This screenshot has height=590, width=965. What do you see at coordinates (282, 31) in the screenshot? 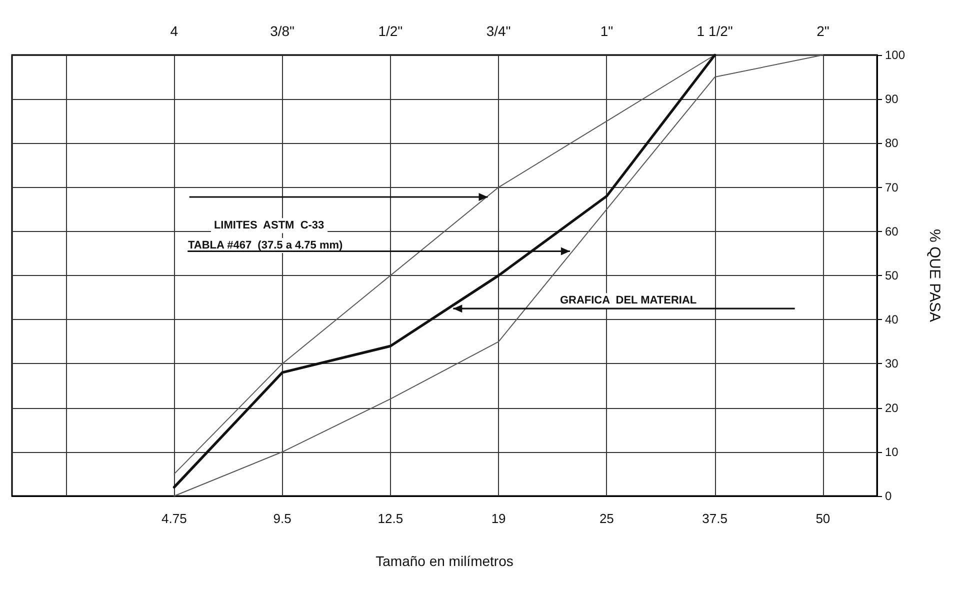
I see `text: 3/8"` at bounding box center [282, 31].